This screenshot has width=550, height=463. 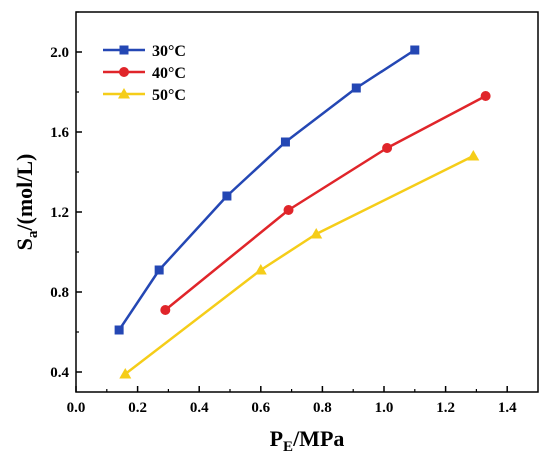 What do you see at coordinates (59, 373) in the screenshot?
I see `y-tick-label: 0.4` at bounding box center [59, 373].